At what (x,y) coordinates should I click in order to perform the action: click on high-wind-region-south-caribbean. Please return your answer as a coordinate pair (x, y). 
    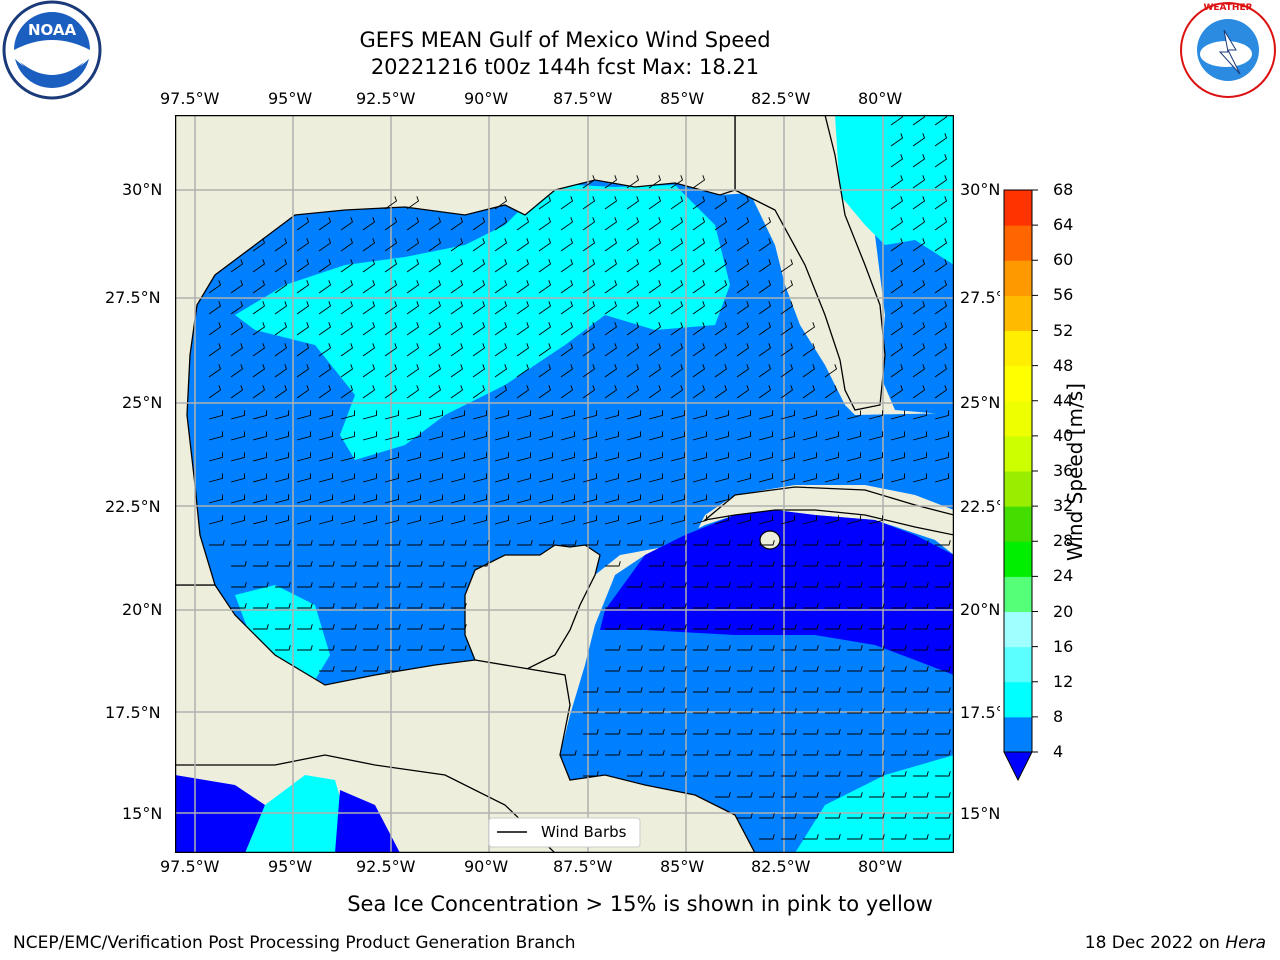
    Looking at the image, I should click on (874, 804).